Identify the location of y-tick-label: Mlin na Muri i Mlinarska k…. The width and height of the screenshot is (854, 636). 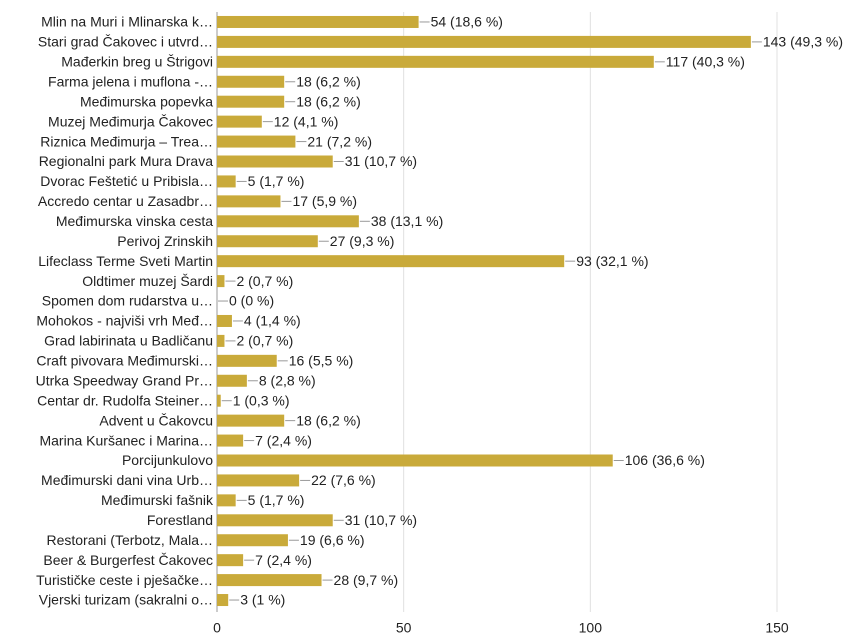
(127, 22).